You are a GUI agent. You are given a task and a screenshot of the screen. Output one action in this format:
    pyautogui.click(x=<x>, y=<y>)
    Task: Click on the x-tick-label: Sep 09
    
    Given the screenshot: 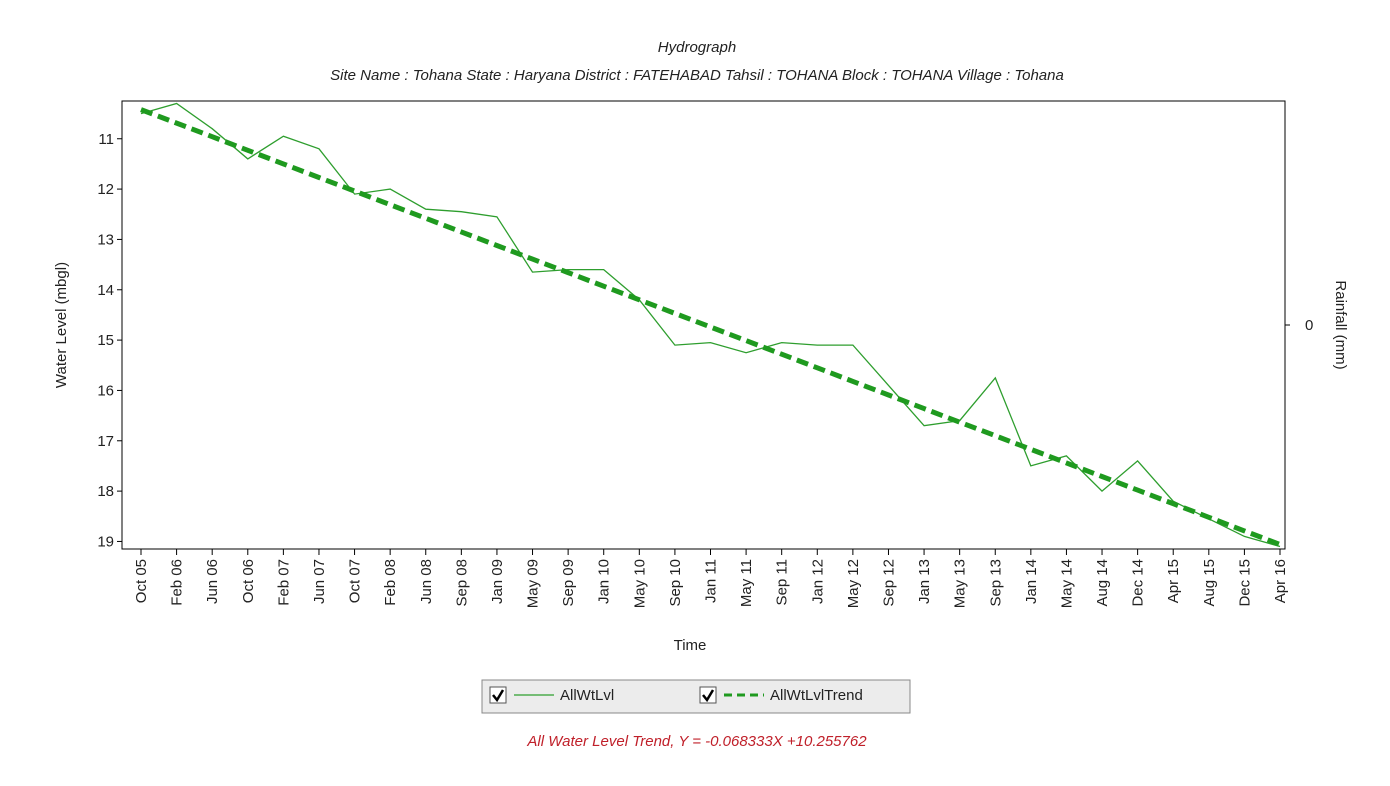 What is the action you would take?
    pyautogui.click(x=568, y=583)
    